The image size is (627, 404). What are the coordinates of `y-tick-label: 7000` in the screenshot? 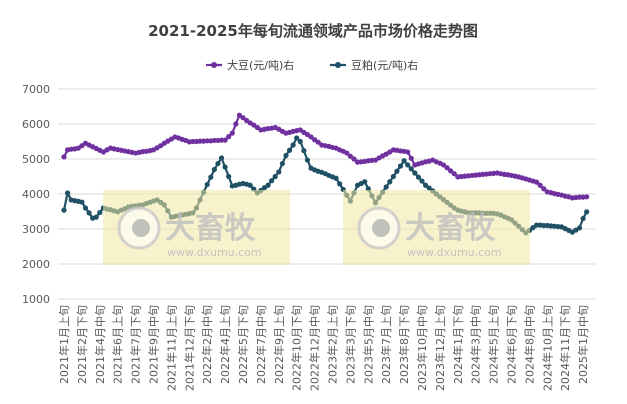 It's located at (36, 89).